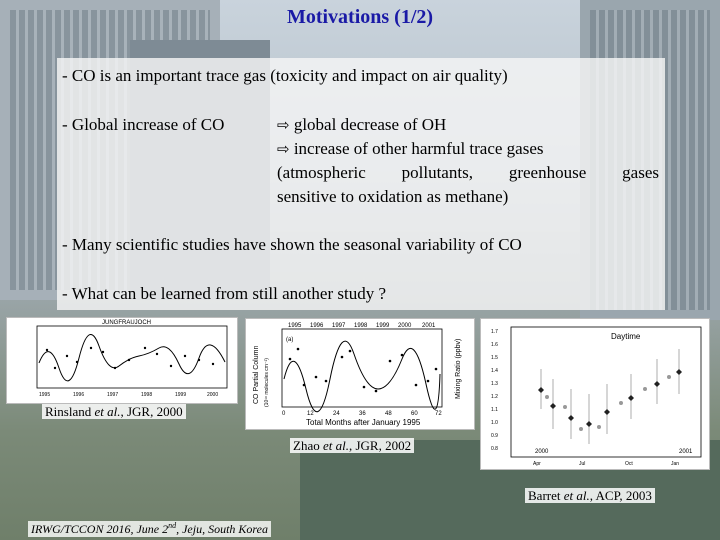  Describe the element at coordinates (362, 414) in the screenshot. I see `svg-text: 36` at that location.